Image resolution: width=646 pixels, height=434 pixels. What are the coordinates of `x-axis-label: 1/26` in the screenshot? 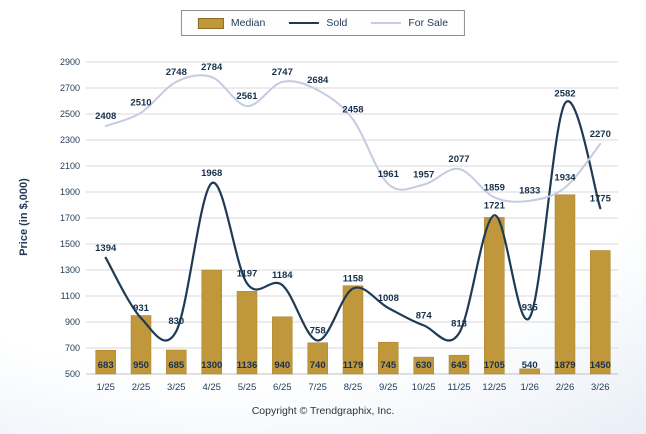 It's located at (529, 387).